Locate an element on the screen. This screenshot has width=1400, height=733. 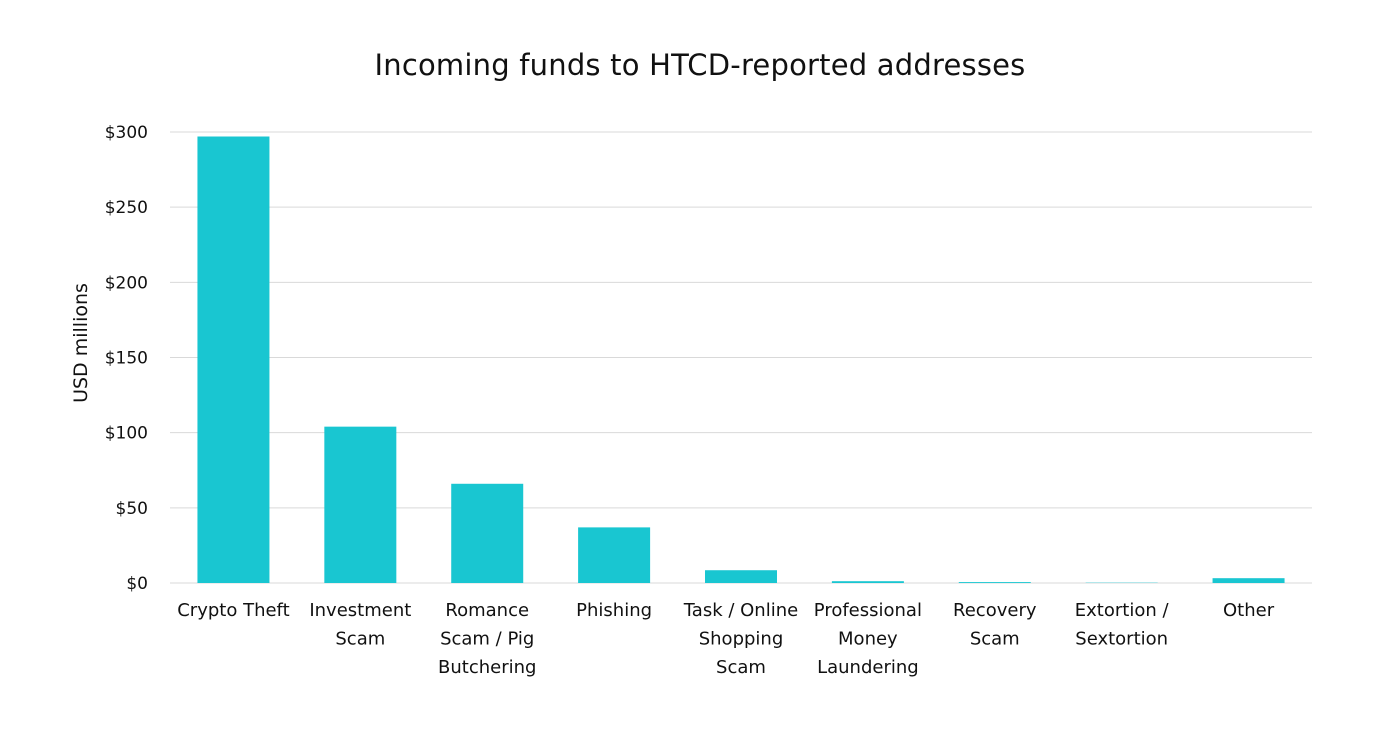
x-tick-label: Recovery Scam is located at coordinates (995, 625).